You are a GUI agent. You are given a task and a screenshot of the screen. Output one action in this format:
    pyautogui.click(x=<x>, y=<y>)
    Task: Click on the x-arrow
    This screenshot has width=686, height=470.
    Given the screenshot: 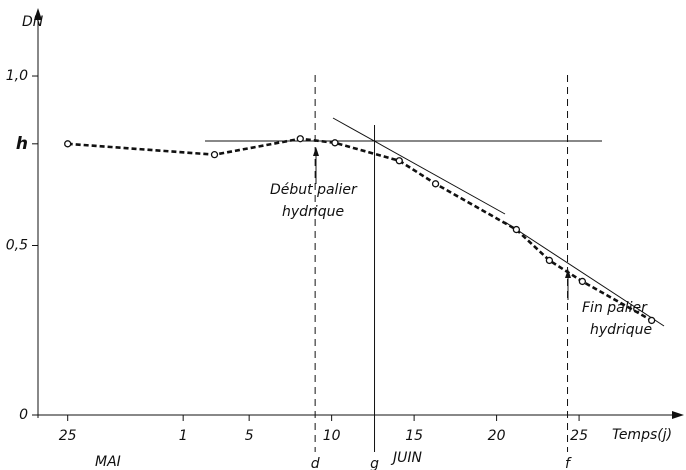 What is the action you would take?
    pyautogui.click(x=678, y=415)
    